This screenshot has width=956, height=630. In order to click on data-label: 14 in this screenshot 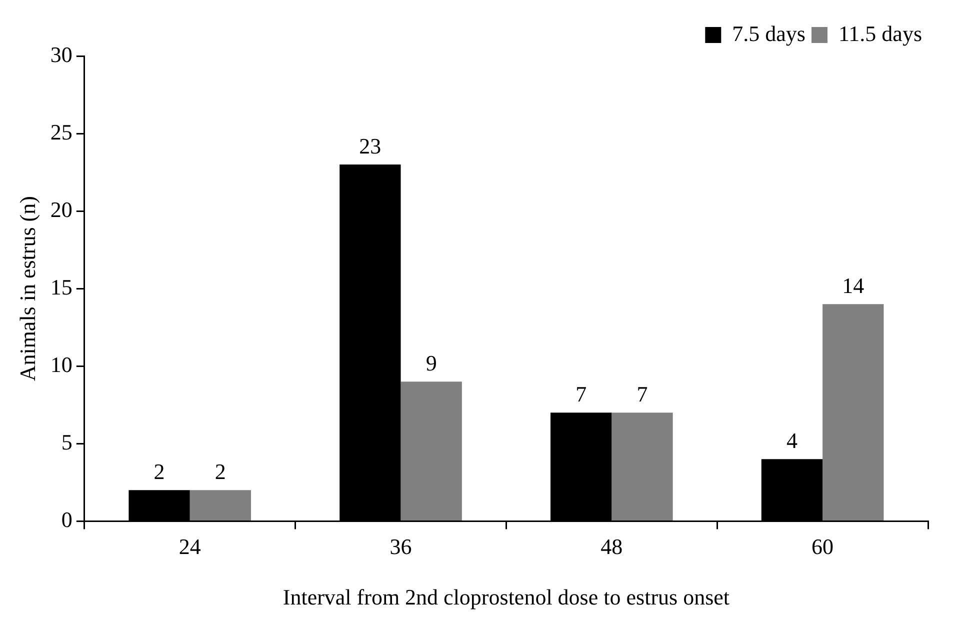, I will do `click(853, 285)`.